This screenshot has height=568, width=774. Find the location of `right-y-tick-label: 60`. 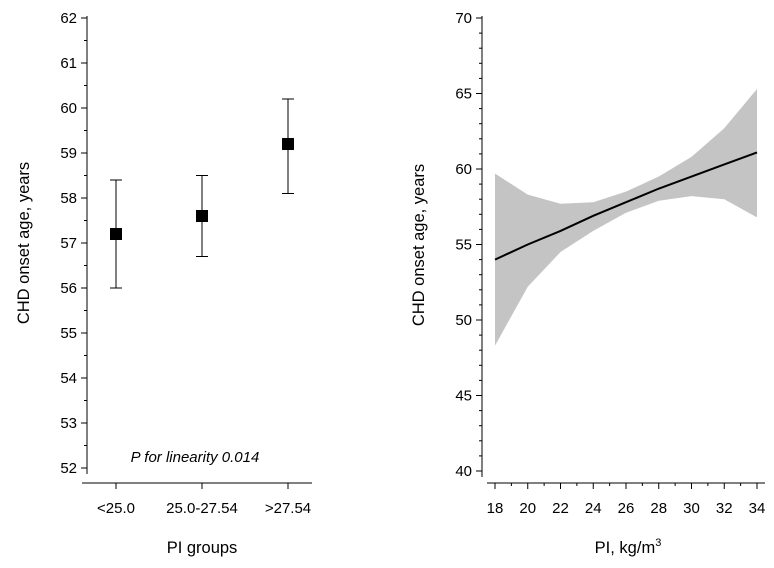

right-y-tick-label: 60 is located at coordinates (463, 169).